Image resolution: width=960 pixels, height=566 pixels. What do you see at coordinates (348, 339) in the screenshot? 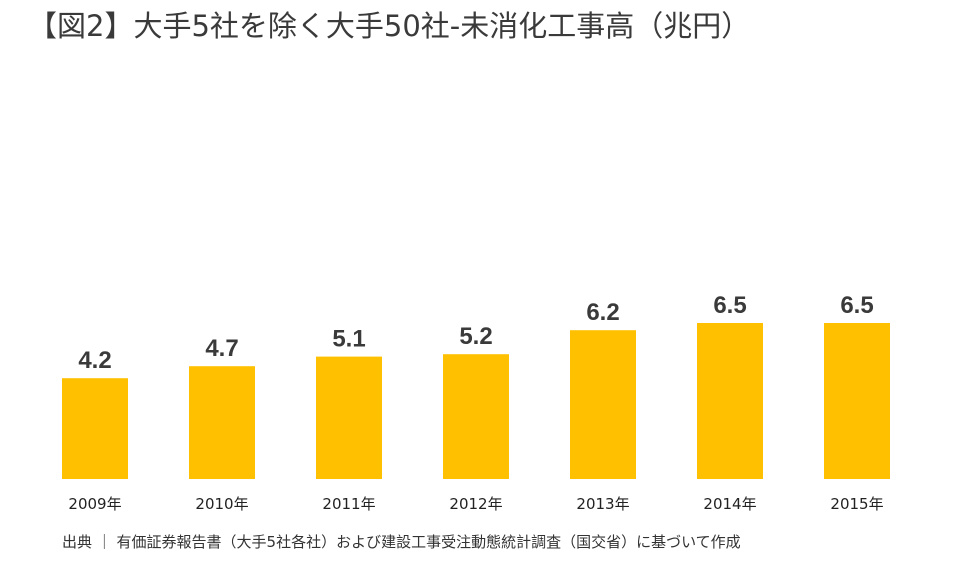
I see `value-label: 5.1` at bounding box center [348, 339].